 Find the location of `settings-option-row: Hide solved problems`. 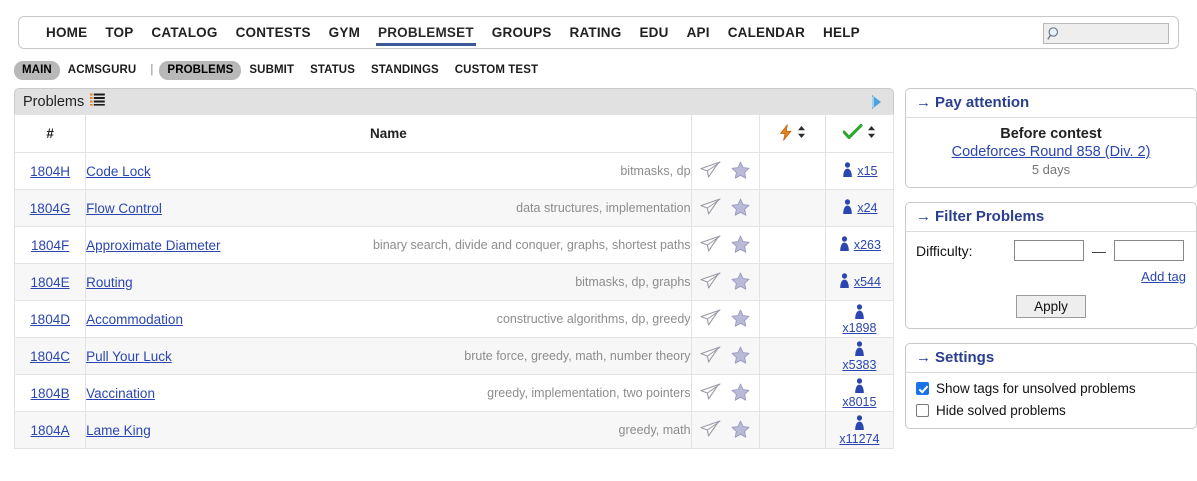

settings-option-row: Hide solved problems is located at coordinates (1051, 410).